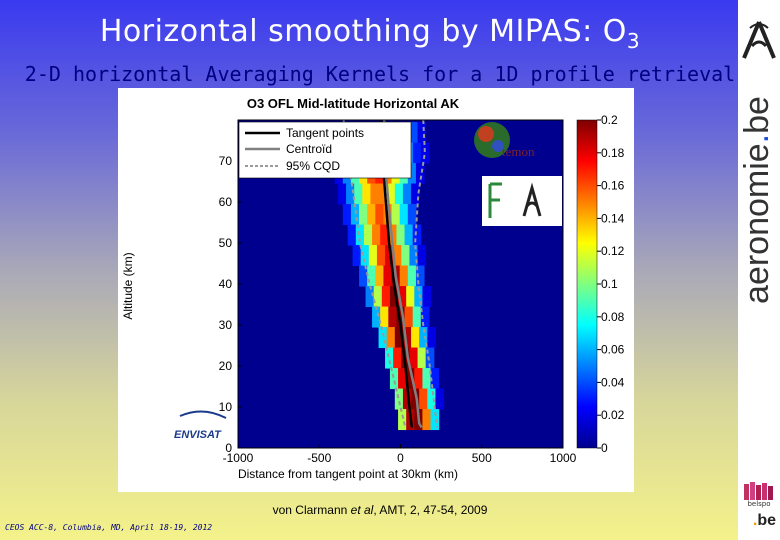  What do you see at coordinates (613, 350) in the screenshot?
I see `colorbar-tick-label-3: 0.06` at bounding box center [613, 350].